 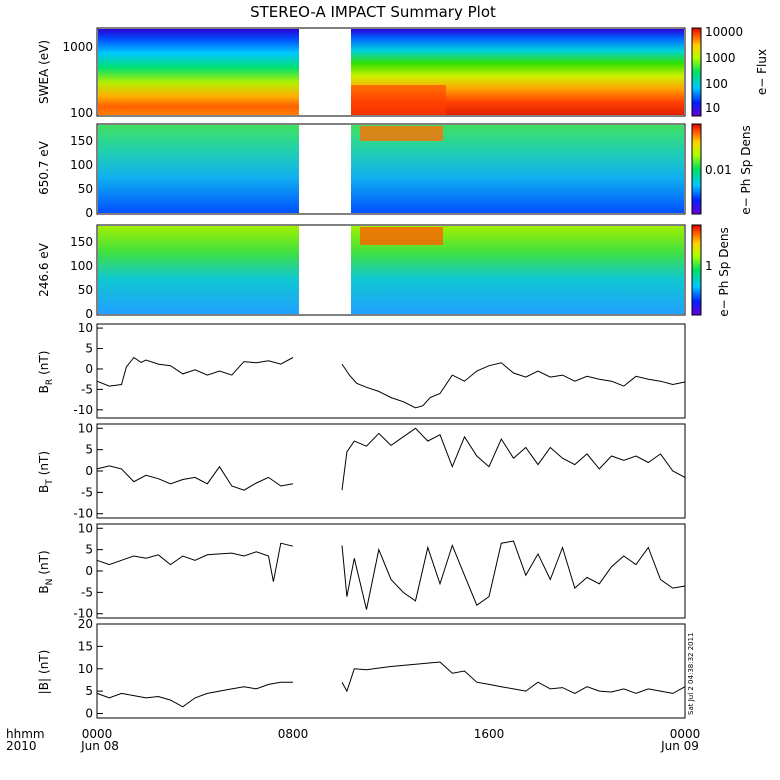 What do you see at coordinates (709, 266) in the screenshot?
I see `cbar-pad246-tick: 1` at bounding box center [709, 266].